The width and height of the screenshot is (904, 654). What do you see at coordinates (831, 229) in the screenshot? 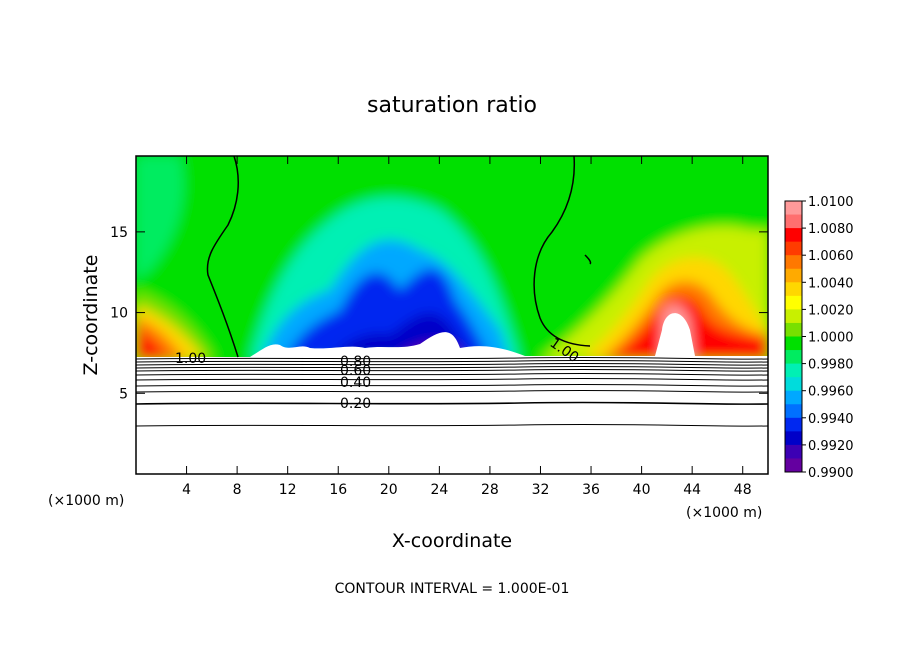
I see `colorbar-label: 1.0080` at bounding box center [831, 229].